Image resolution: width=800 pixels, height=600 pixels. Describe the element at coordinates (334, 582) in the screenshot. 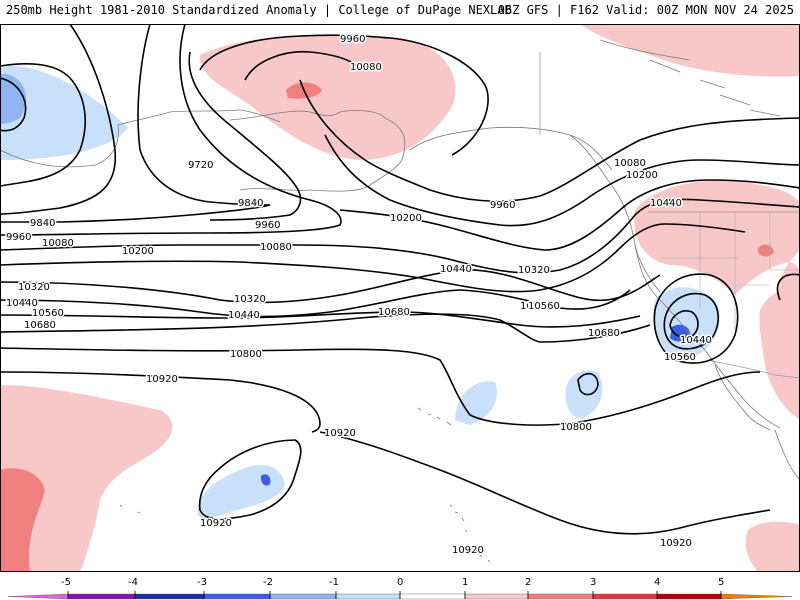

I see `colorbar-tick-label: -1` at that location.